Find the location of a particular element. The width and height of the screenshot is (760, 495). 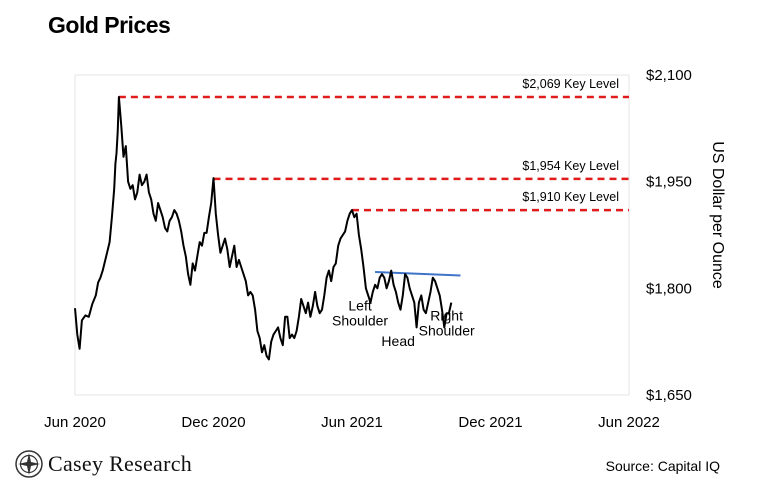

x-axis-ticks: Jun 2020 Dec 2020 Jun 2021 Dec 2021 Jun 2022 is located at coordinates (352, 422).